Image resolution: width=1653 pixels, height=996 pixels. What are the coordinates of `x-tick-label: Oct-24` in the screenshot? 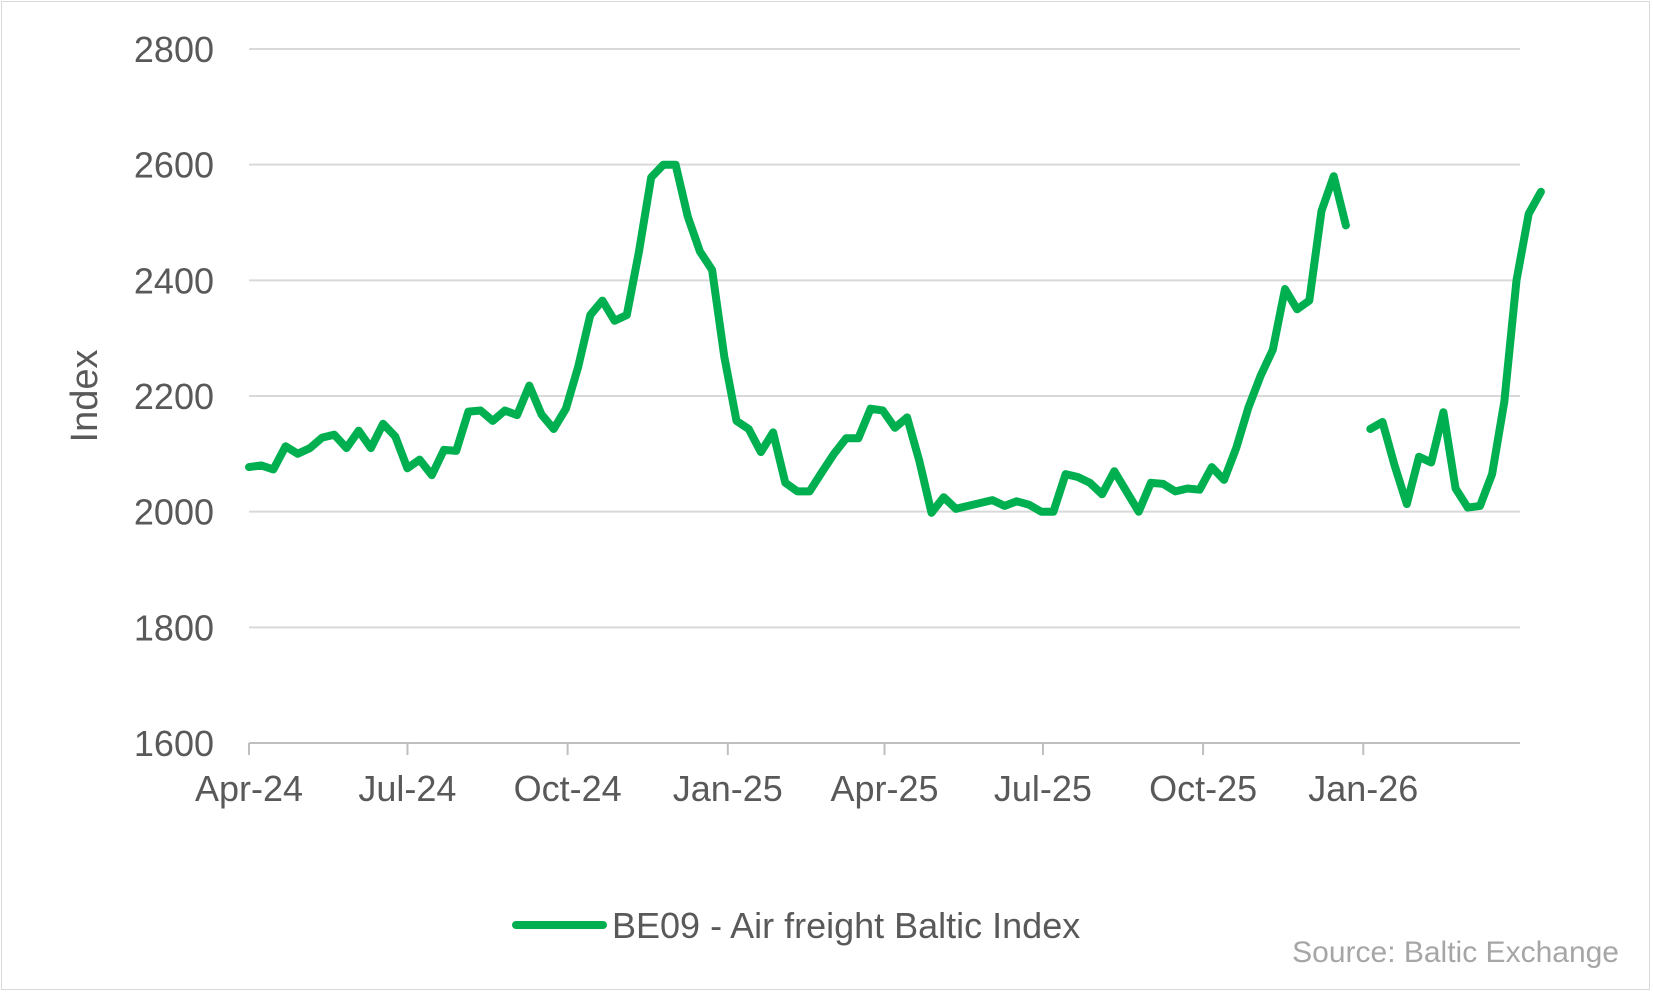 It's located at (568, 788).